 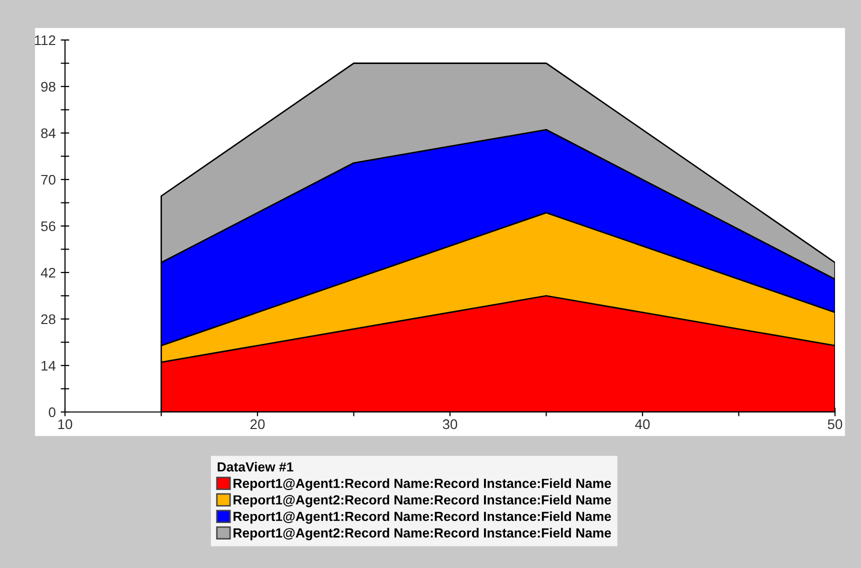 What do you see at coordinates (48, 179) in the screenshot?
I see `y-tick-label: 70` at bounding box center [48, 179].